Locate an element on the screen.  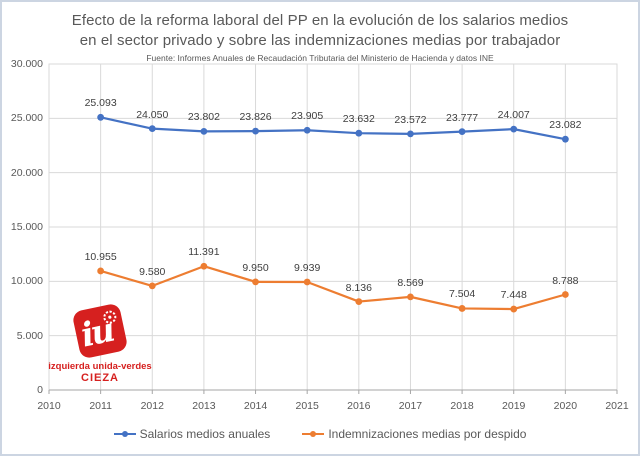
data-point-0-2017 is located at coordinates (410, 134).